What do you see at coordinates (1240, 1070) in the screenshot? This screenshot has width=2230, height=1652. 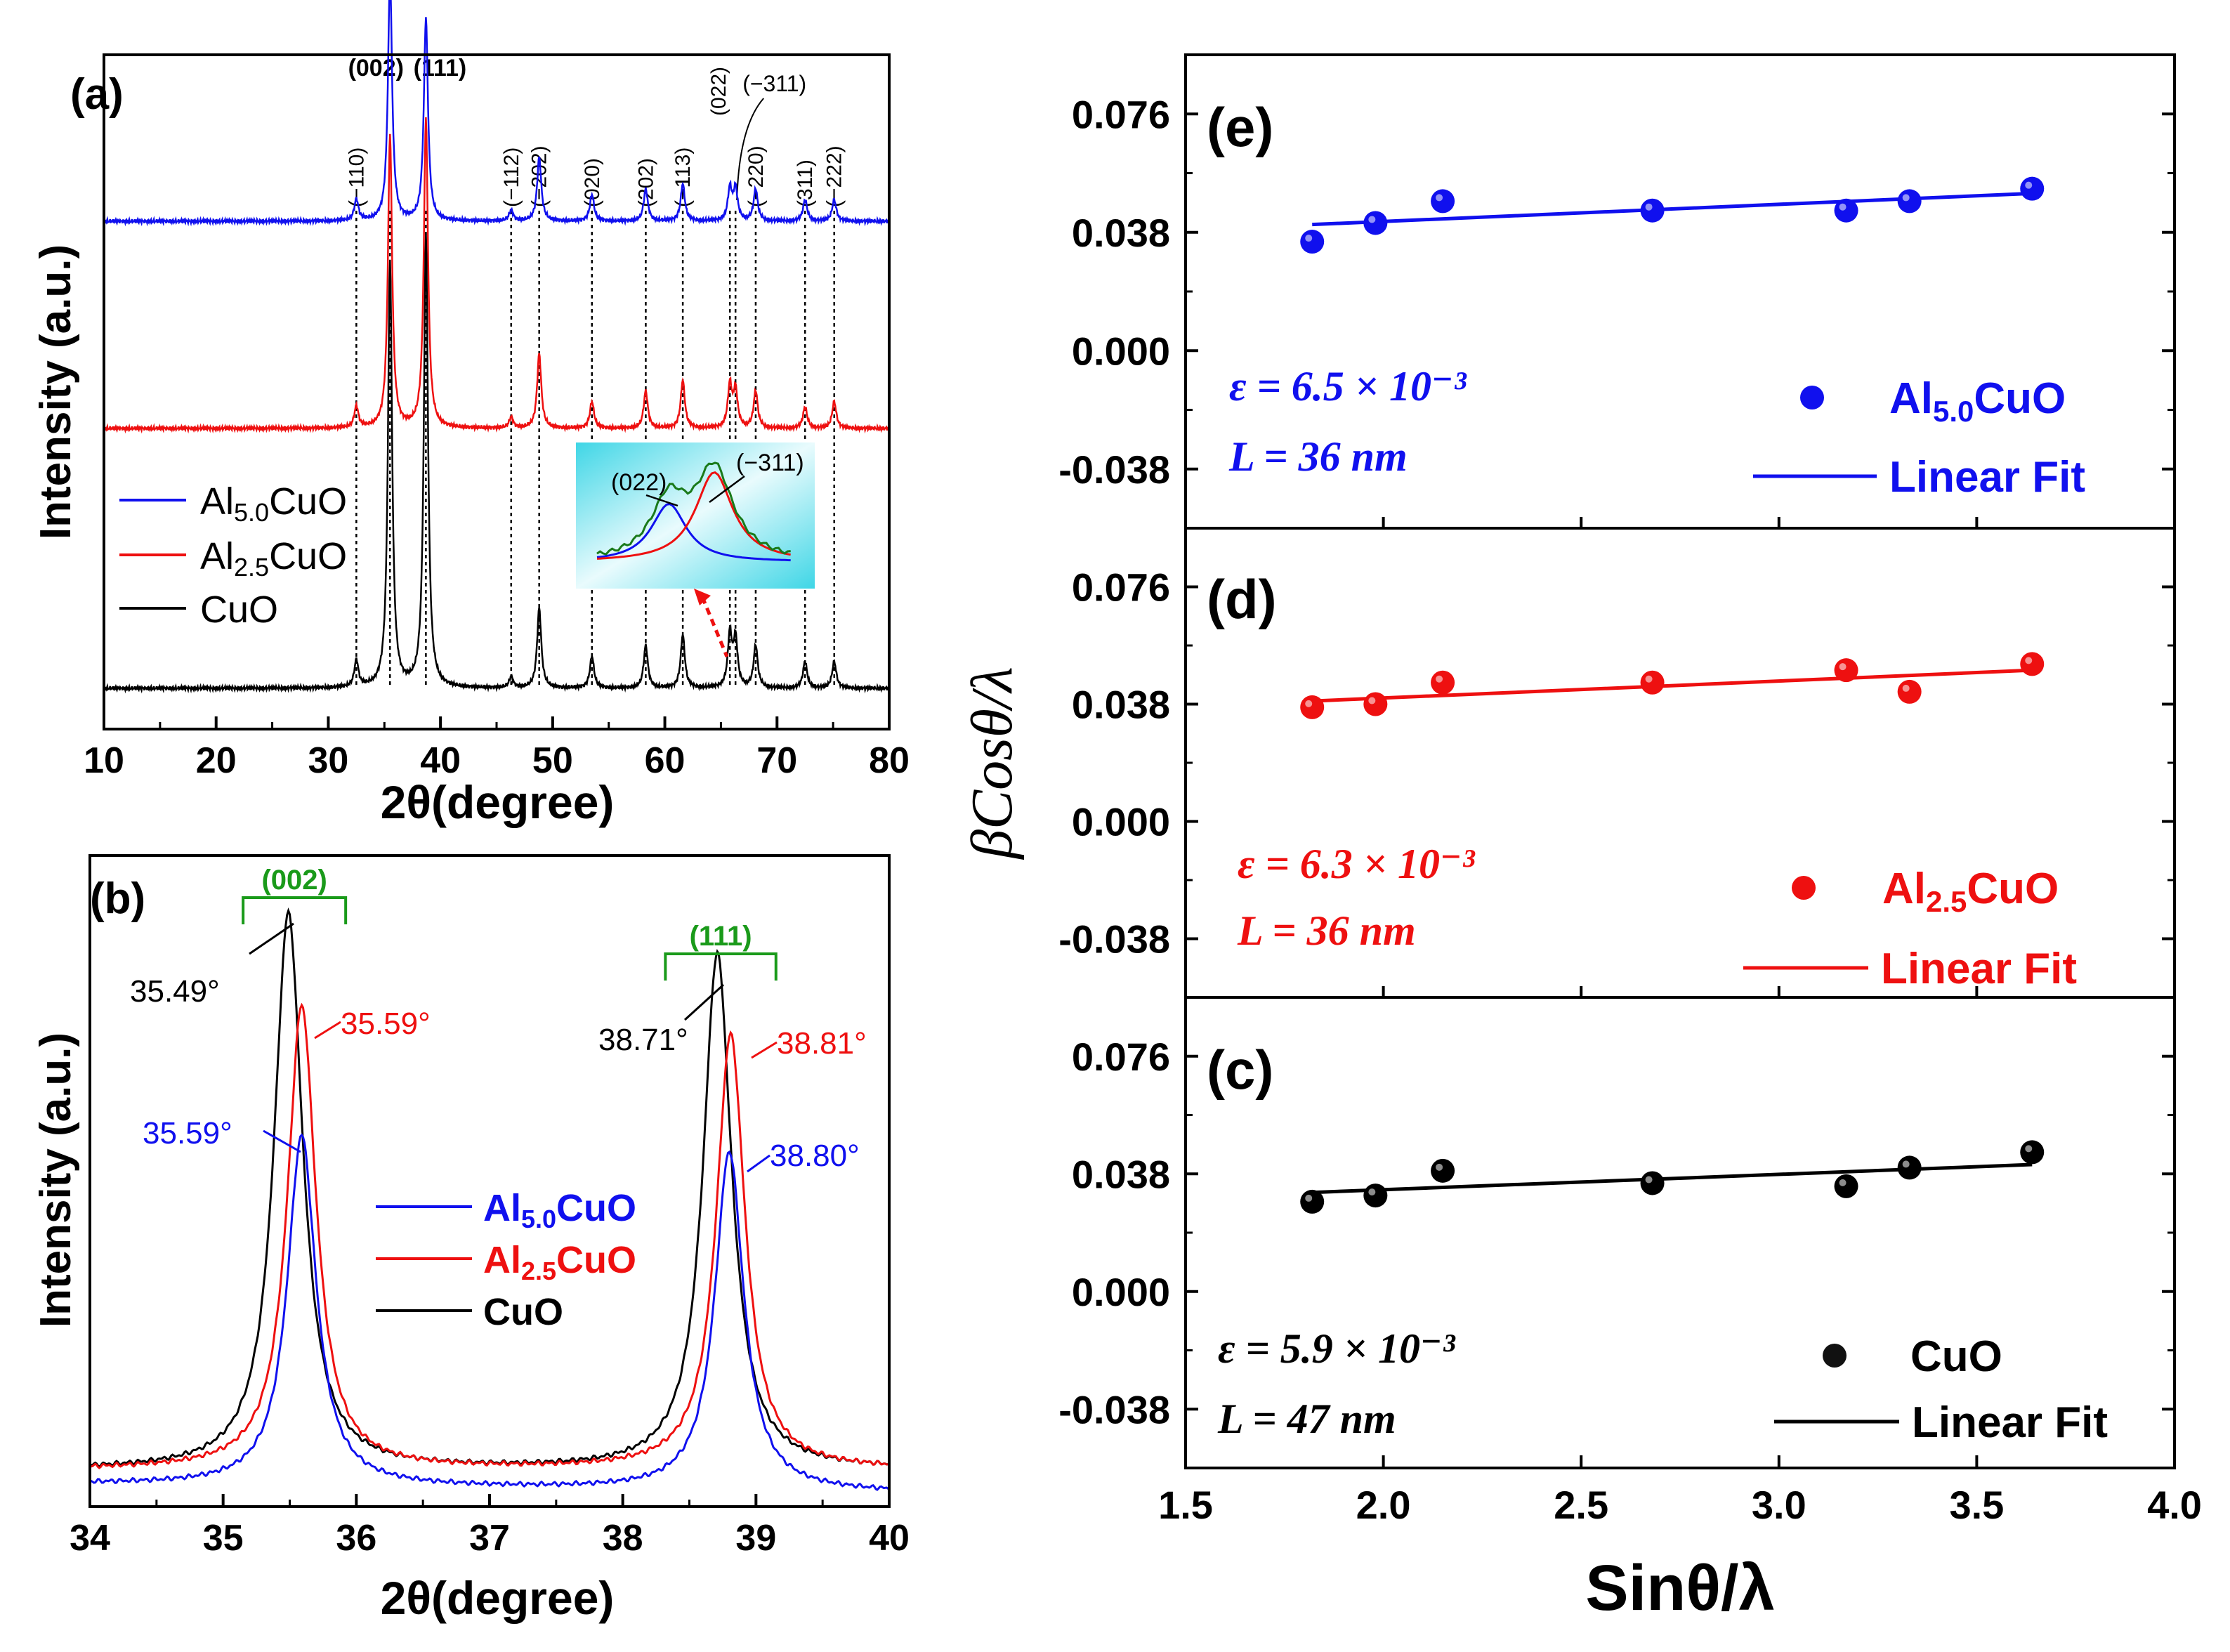 I see `c-panel-label: (c)` at bounding box center [1240, 1070].